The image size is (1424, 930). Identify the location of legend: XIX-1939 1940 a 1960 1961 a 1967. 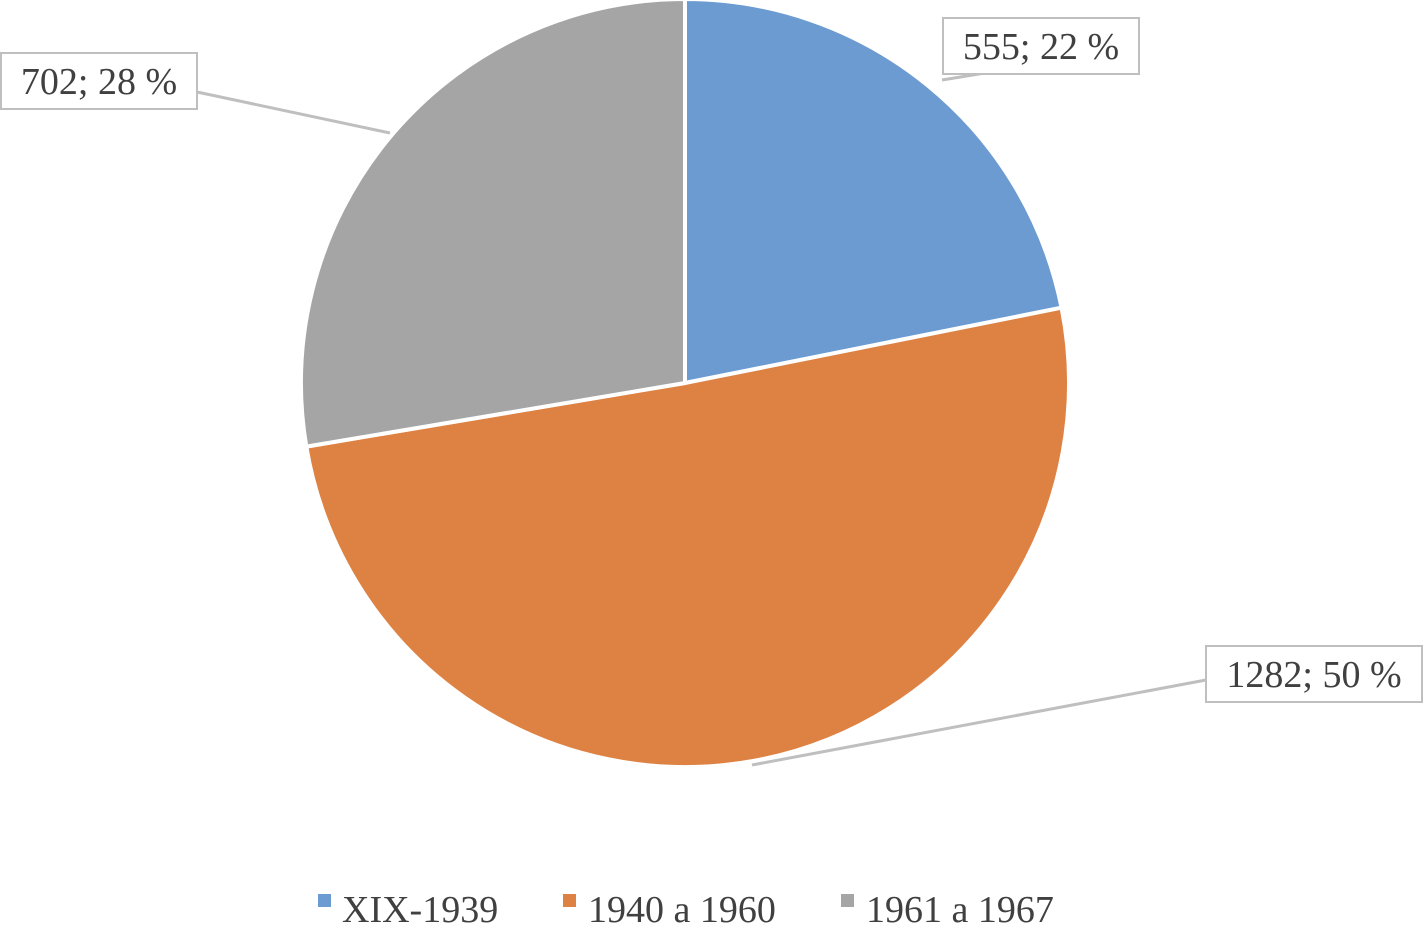
(686, 909).